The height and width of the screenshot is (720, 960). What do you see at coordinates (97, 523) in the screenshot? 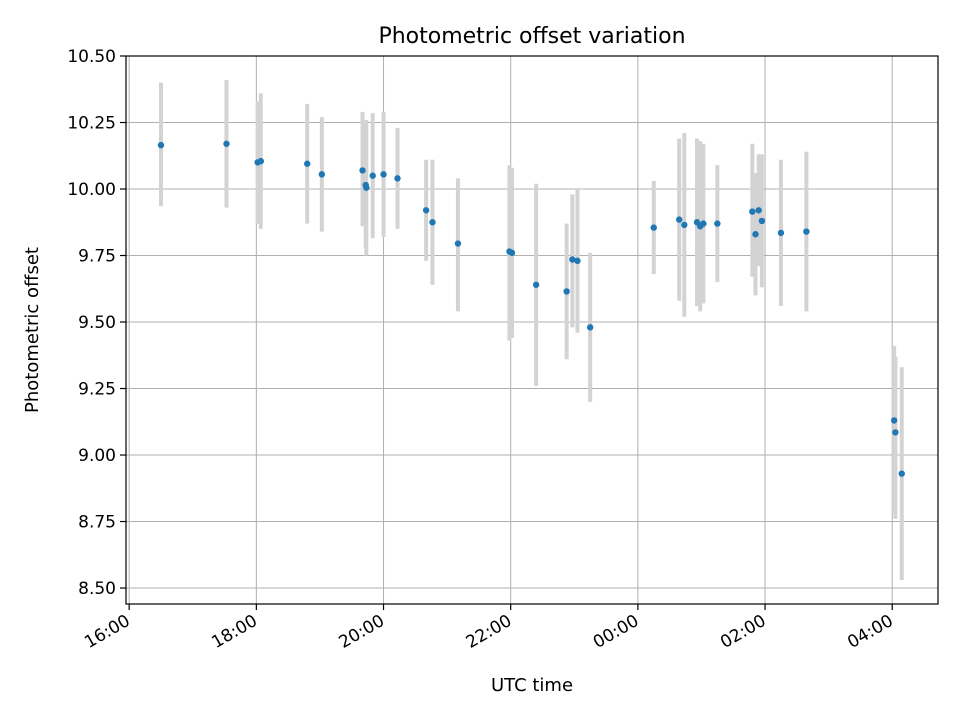
I see `y-tick-label: 8.75` at bounding box center [97, 523].